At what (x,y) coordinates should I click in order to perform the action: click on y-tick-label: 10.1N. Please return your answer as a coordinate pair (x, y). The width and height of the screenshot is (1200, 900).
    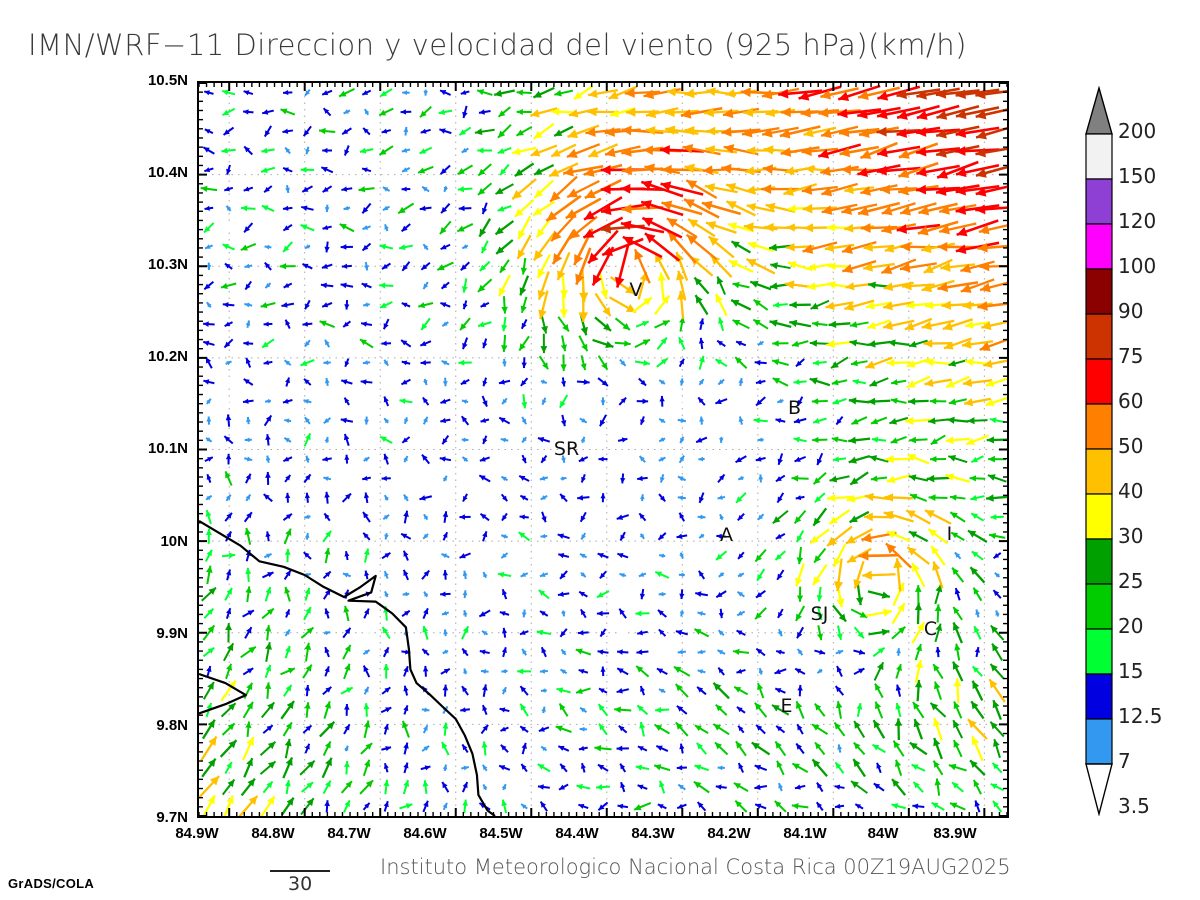
    Looking at the image, I should click on (167, 448).